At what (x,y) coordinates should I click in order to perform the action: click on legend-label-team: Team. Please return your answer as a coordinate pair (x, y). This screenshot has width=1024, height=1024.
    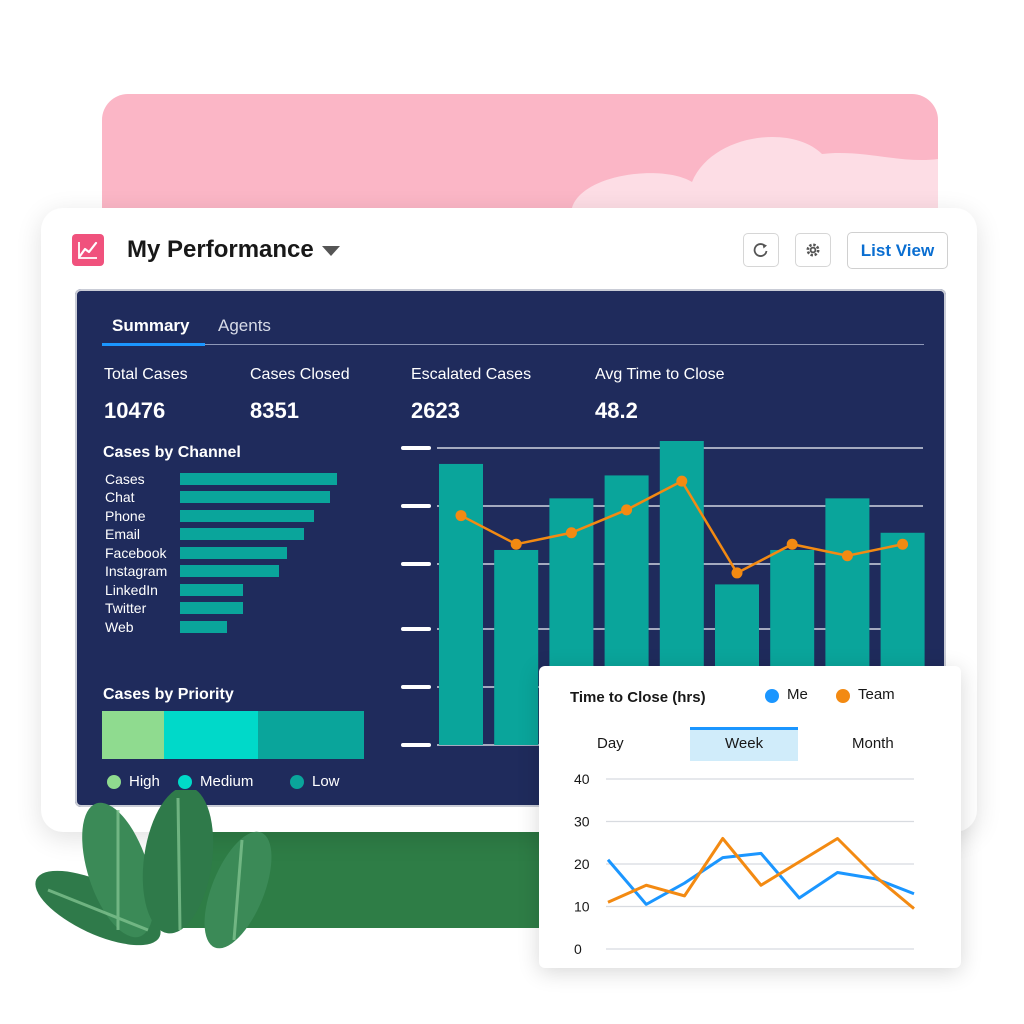
    Looking at the image, I should click on (876, 694).